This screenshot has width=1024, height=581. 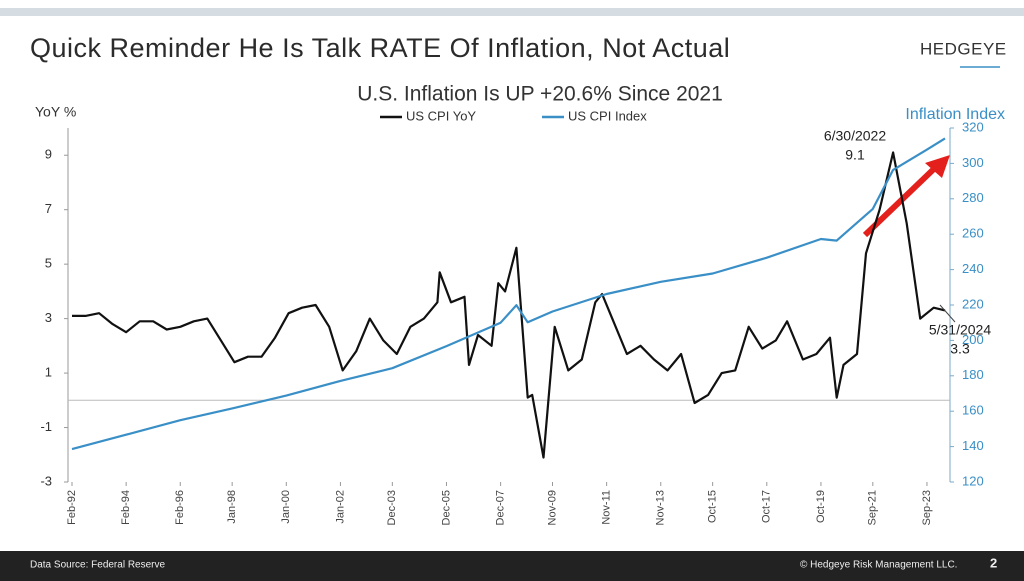 What do you see at coordinates (512, 12) in the screenshot?
I see `top-bar` at bounding box center [512, 12].